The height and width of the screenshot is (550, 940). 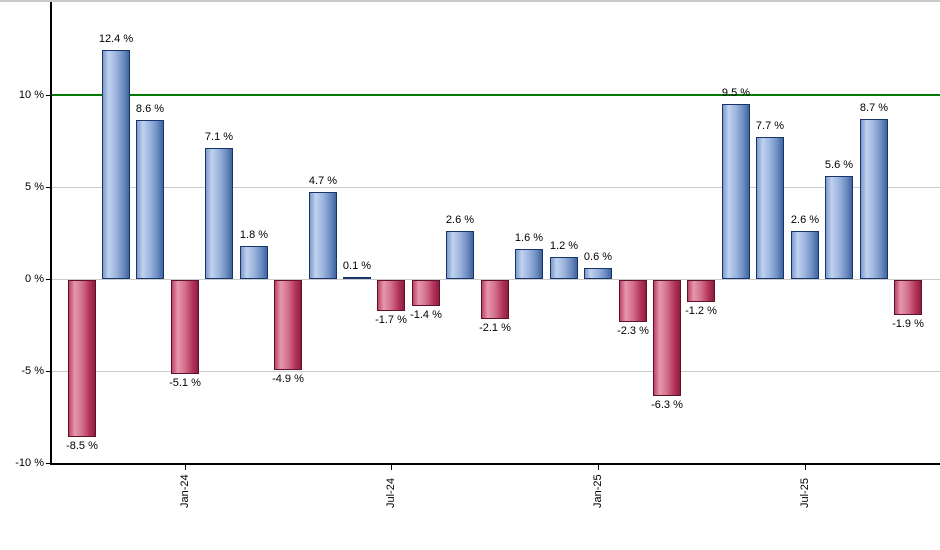 What do you see at coordinates (633, 331) in the screenshot?
I see `bar-value-label-Feb-25: -2.3 %` at bounding box center [633, 331].